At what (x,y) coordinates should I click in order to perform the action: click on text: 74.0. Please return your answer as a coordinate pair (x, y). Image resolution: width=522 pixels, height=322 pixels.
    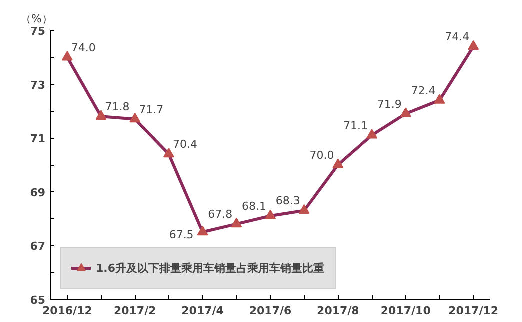
    Looking at the image, I should click on (83, 47).